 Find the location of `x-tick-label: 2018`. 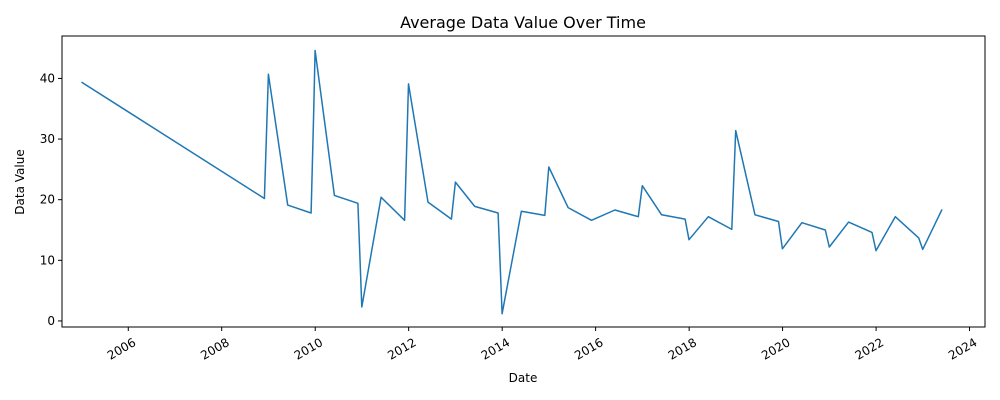

x-tick-label: 2018 is located at coordinates (682, 348).